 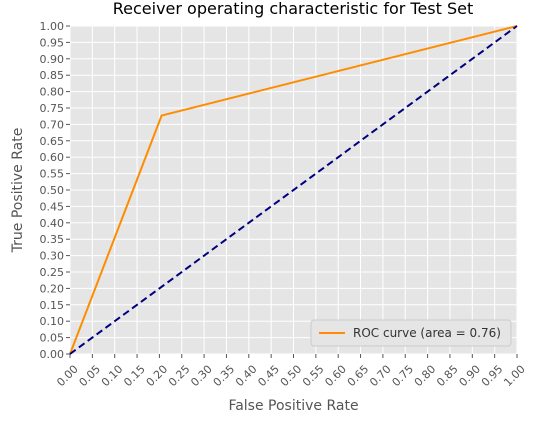 I want to click on y-tick-label: 0.55, so click(x=52, y=174).